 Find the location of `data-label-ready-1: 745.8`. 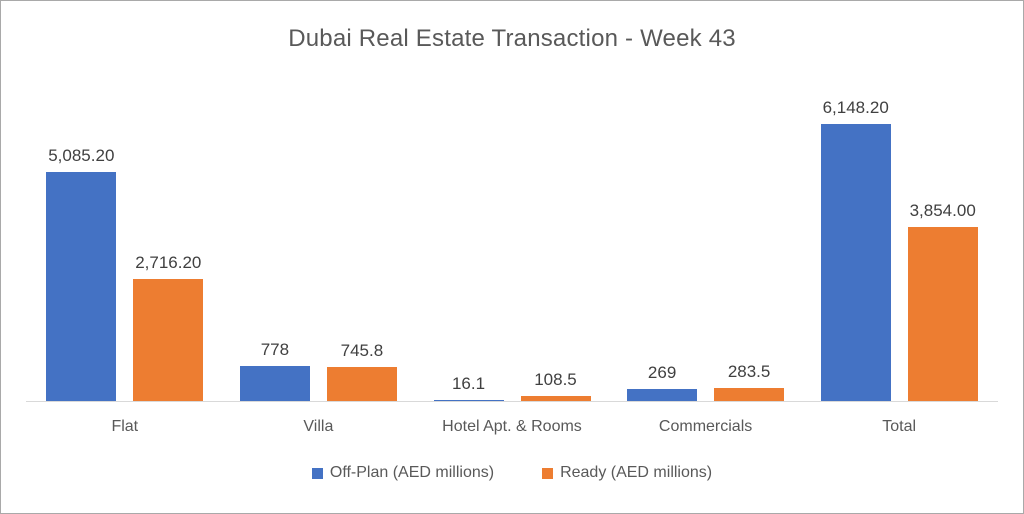

data-label-ready-1: 745.8 is located at coordinates (362, 351).